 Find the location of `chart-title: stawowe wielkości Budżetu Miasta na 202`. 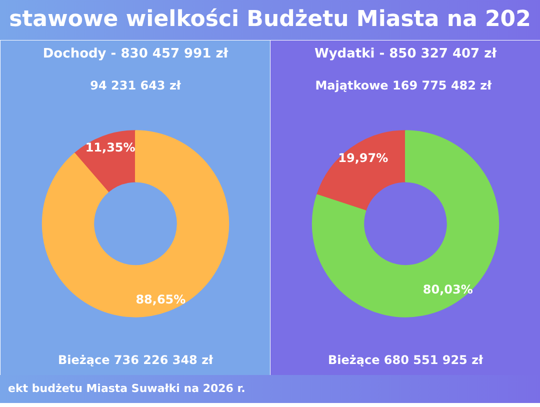

chart-title: stawowe wielkości Budżetu Miasta na 202 is located at coordinates (270, 20).